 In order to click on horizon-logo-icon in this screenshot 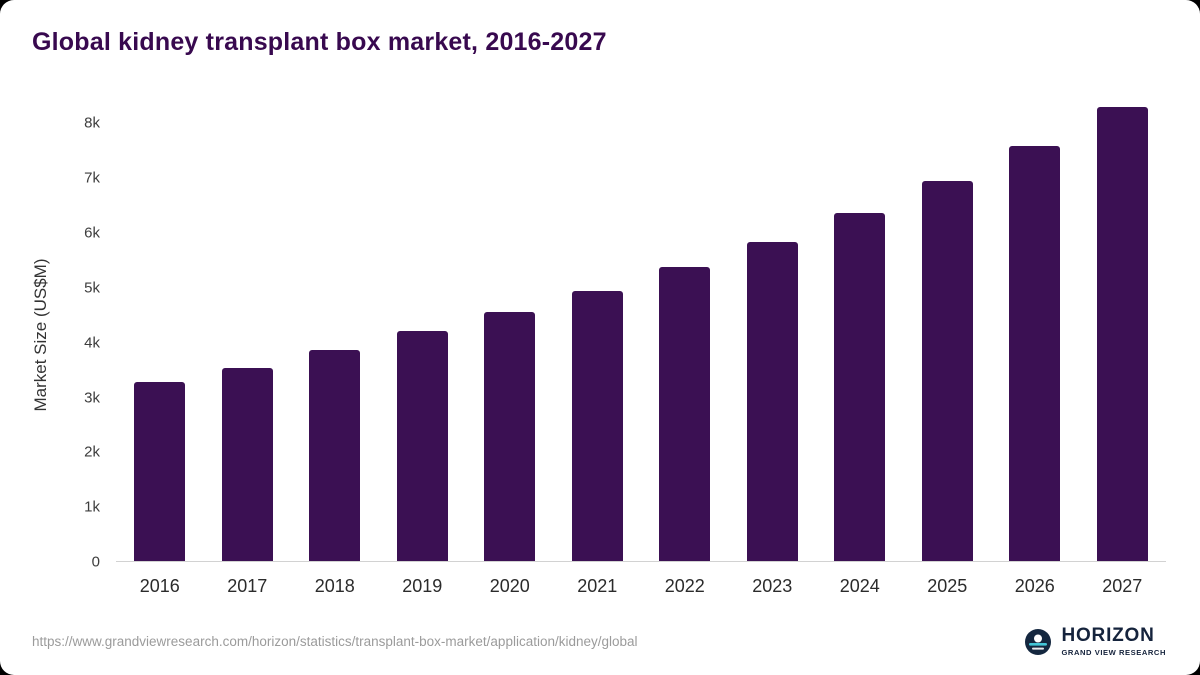, I will do `click(1038, 642)`.